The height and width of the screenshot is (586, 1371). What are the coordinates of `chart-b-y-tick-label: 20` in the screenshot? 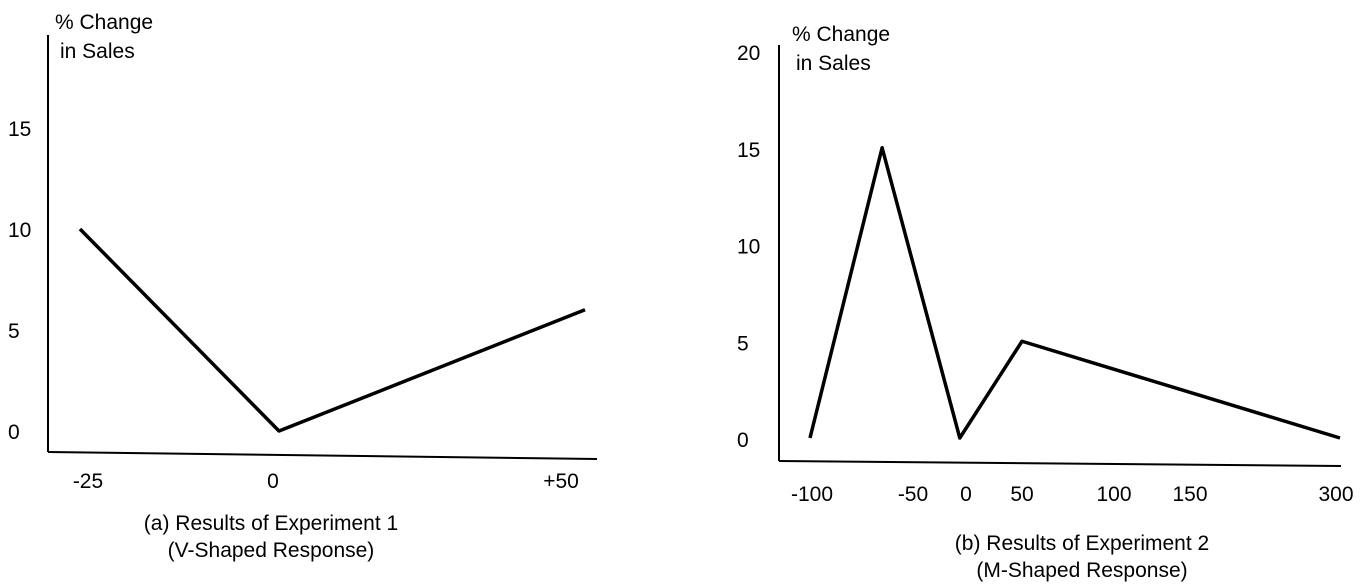 It's located at (748, 53).